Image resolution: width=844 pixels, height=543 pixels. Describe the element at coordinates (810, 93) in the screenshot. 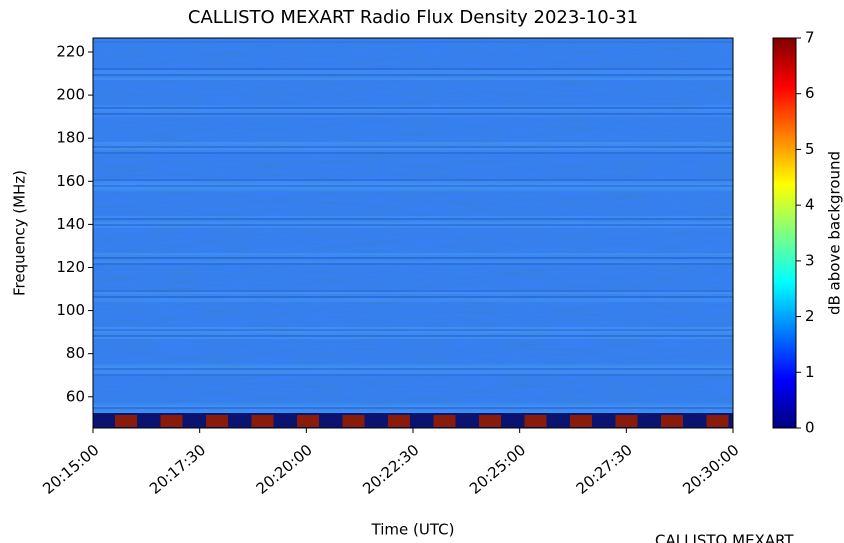

I see `colorbar-tick-label: 6` at that location.